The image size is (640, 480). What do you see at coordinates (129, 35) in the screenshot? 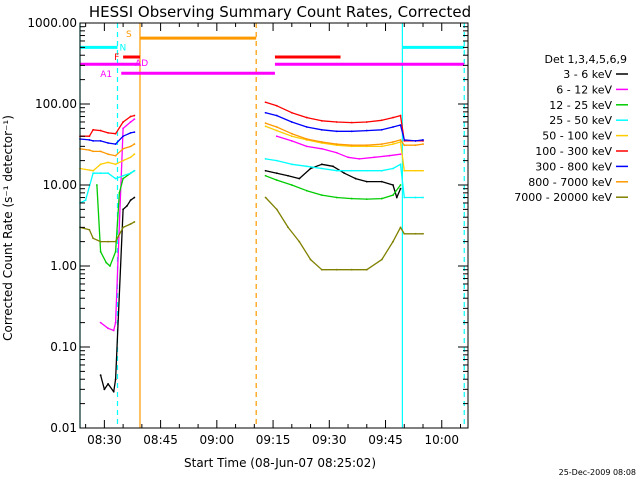
I see `state-flag-label-1: S` at bounding box center [129, 35].